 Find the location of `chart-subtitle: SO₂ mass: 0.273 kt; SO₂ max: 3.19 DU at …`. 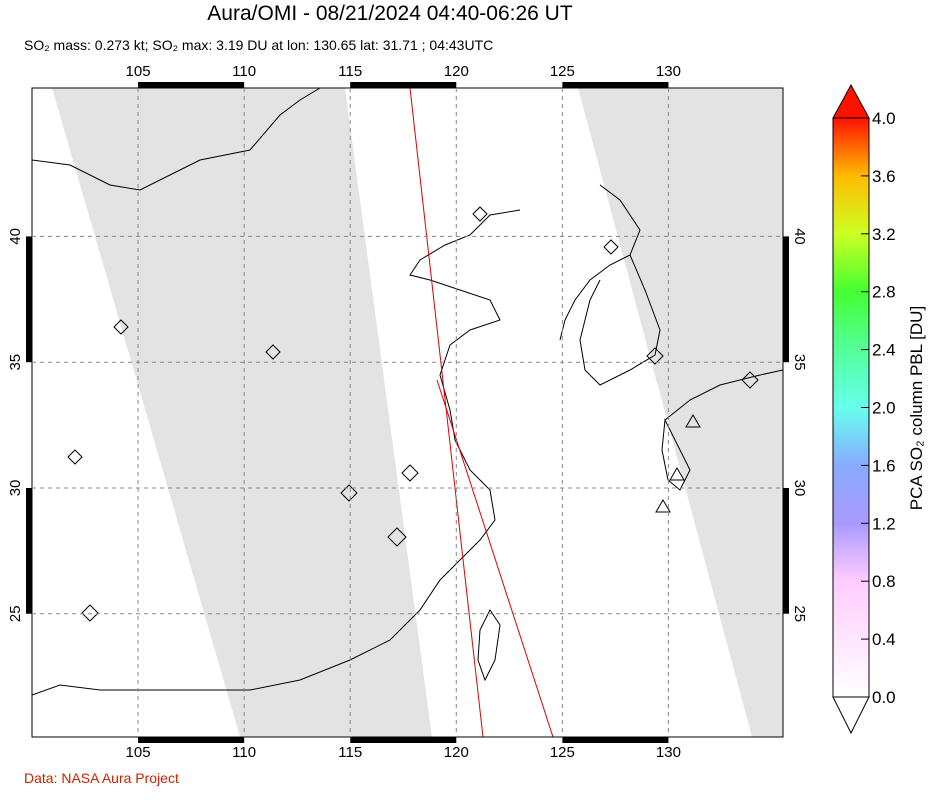

chart-subtitle: SO₂ mass: 0.273 kt; SO₂ max: 3.19 DU at … is located at coordinates (258, 45).